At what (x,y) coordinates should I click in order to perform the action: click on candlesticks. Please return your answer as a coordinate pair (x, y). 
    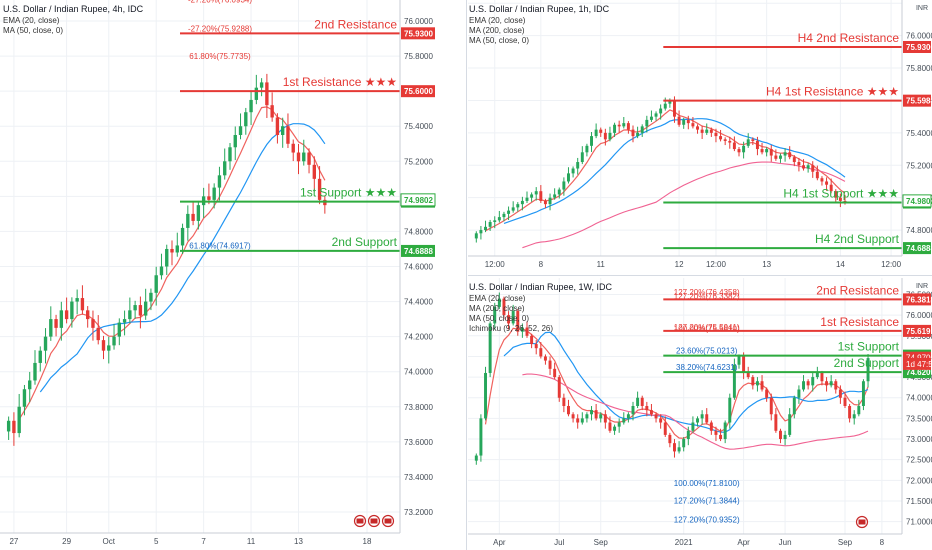
    Looking at the image, I should click on (660, 169).